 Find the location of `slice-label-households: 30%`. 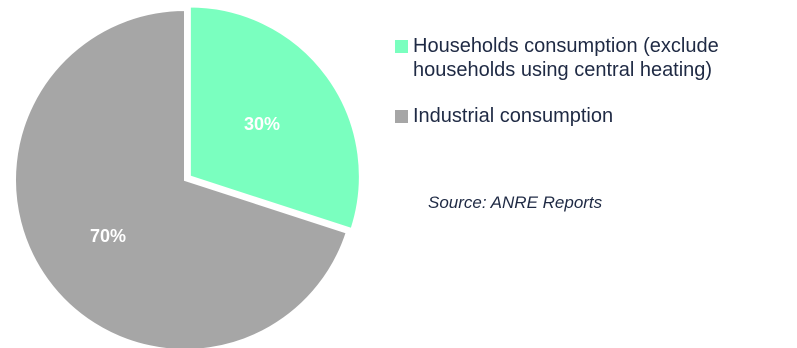

slice-label-households: 30% is located at coordinates (262, 124).